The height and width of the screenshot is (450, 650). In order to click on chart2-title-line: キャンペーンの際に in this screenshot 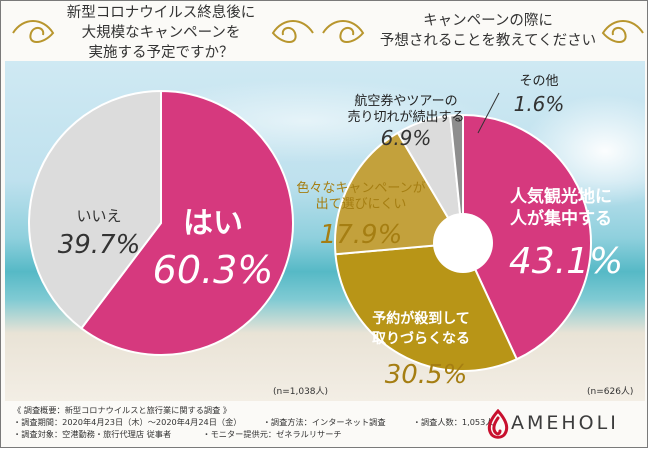, I will do `click(488, 21)`.